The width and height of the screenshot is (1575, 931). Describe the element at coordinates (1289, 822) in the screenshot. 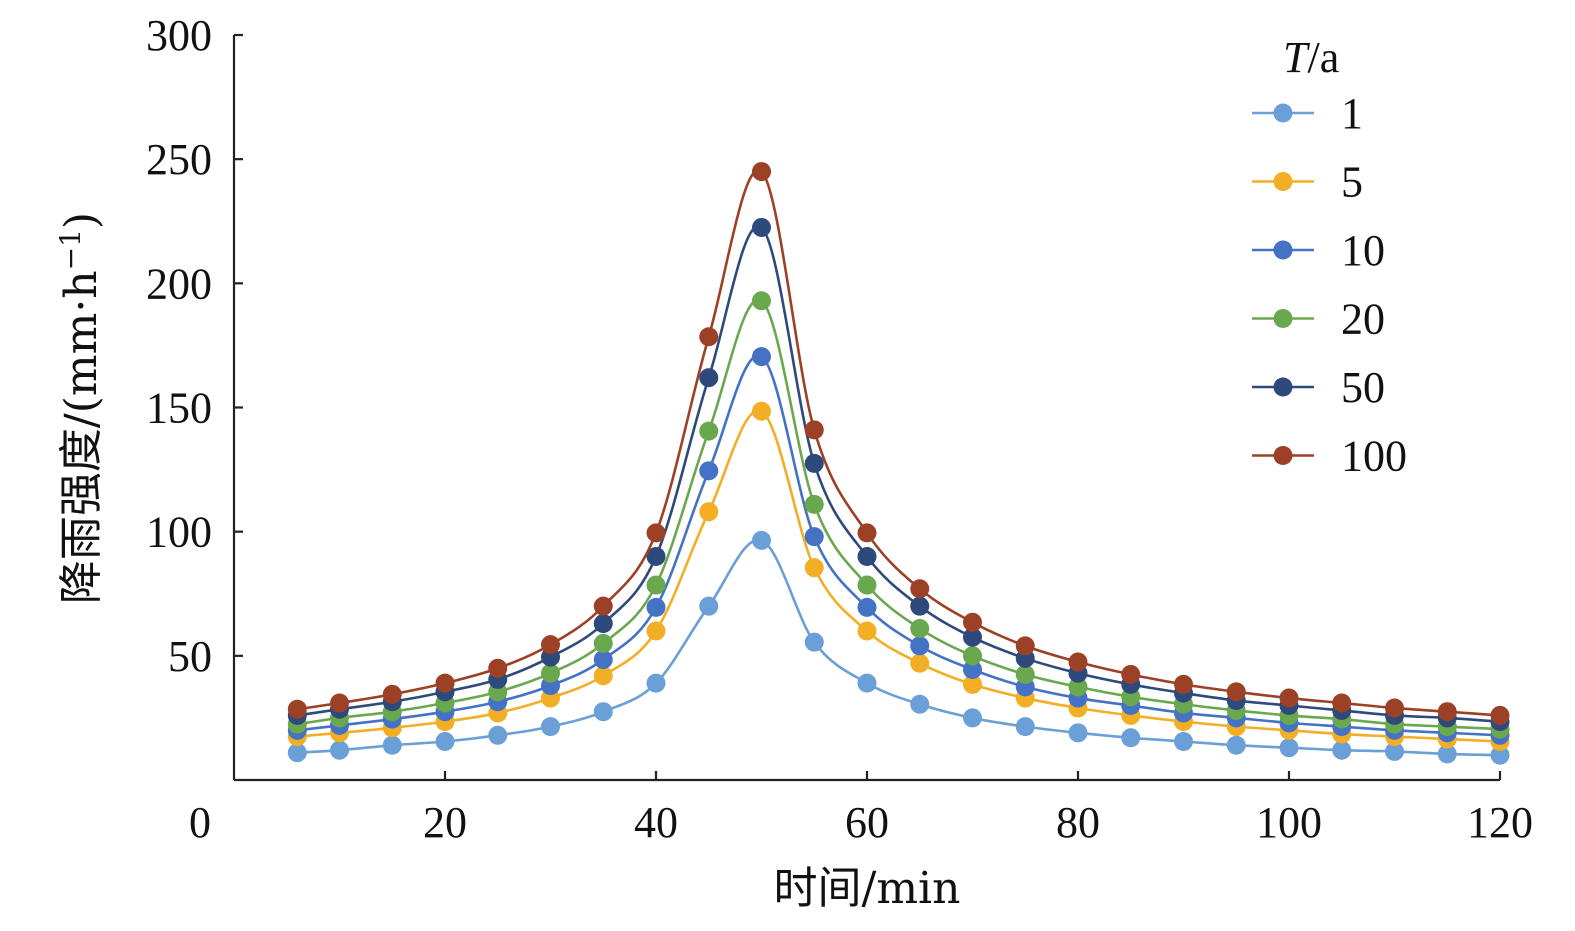

I see `x-tick-label: 100` at that location.